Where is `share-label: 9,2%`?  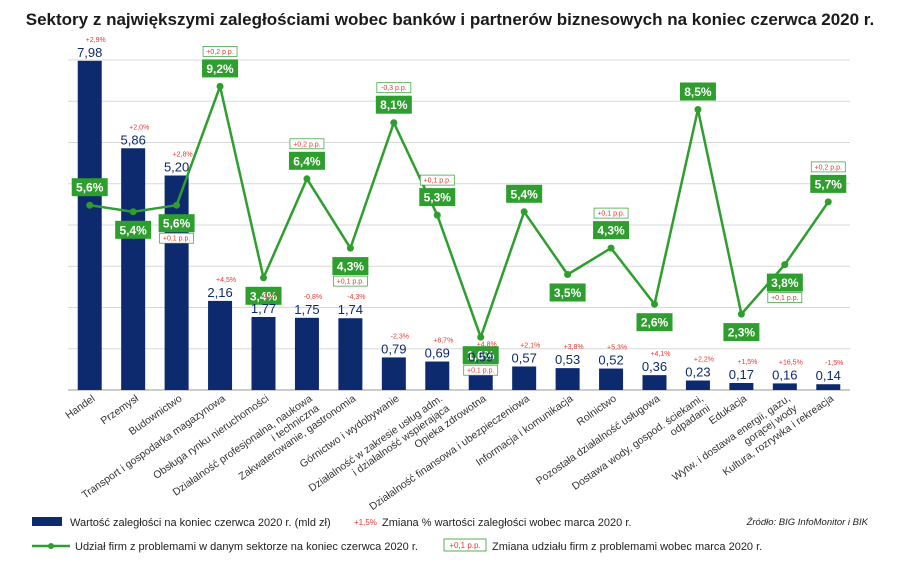 share-label: 9,2% is located at coordinates (220, 68).